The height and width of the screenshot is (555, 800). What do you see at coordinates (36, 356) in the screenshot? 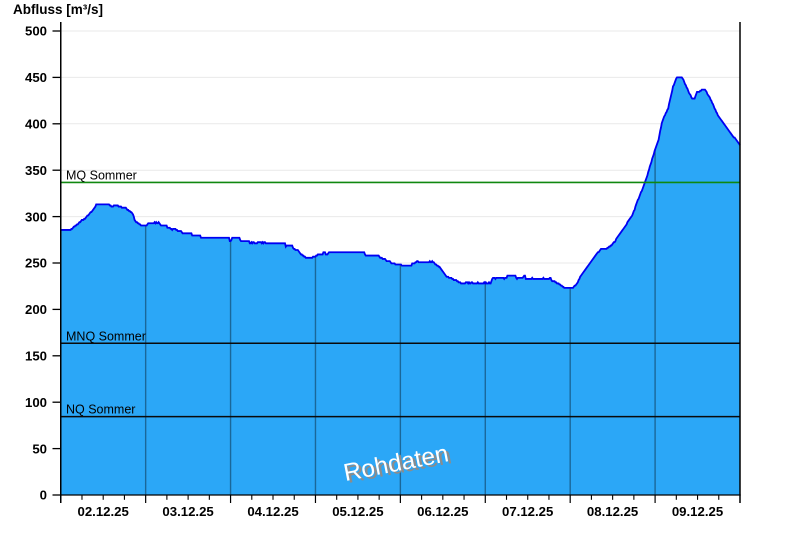
I see `svg-text: 150` at bounding box center [36, 356].